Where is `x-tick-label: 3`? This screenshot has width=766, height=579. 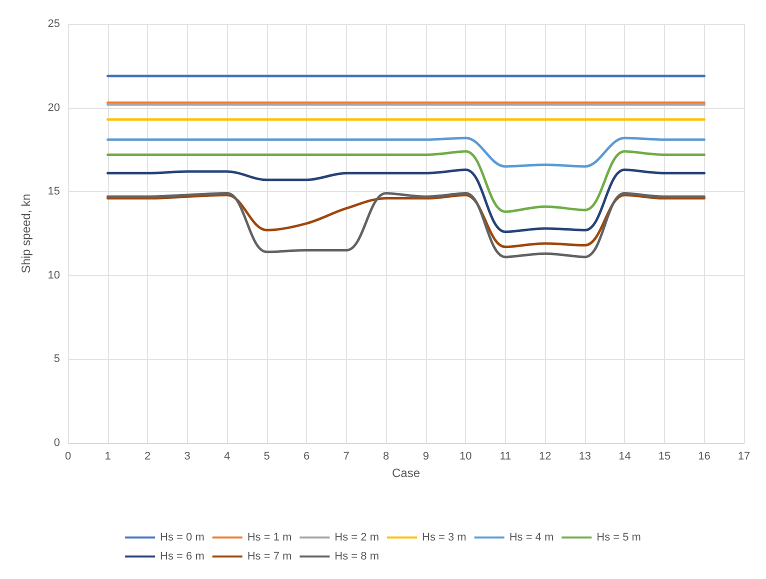
x-tick-label: 3 is located at coordinates (187, 456).